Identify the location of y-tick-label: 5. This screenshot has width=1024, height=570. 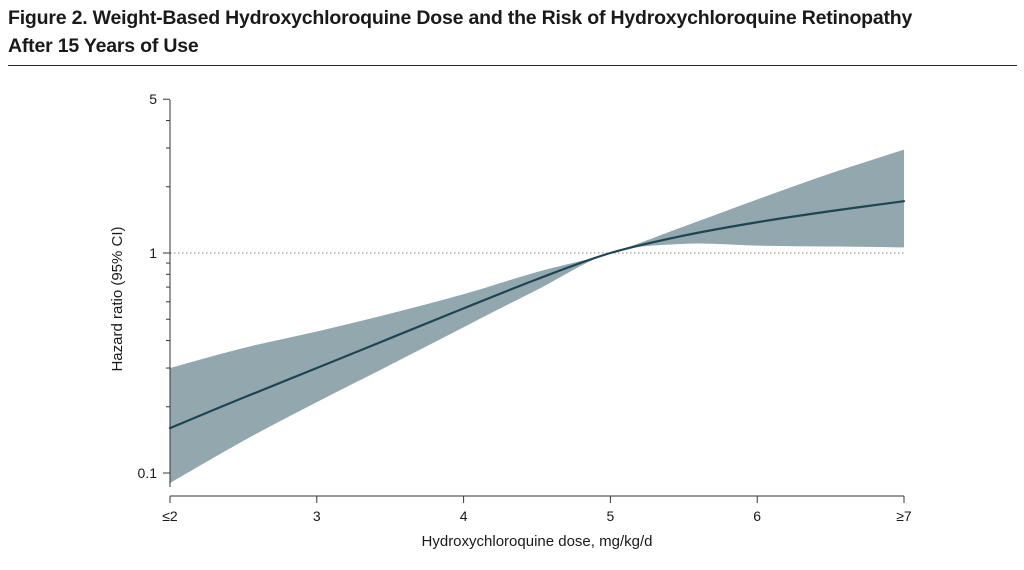
(153, 99).